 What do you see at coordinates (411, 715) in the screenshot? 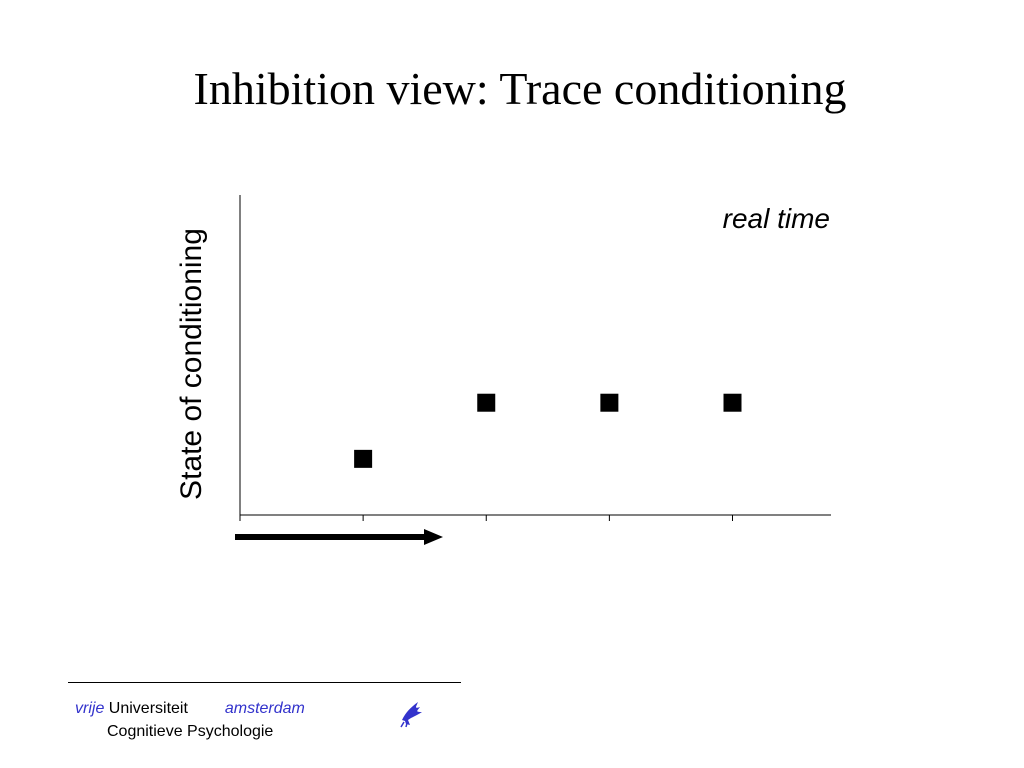
I see `vu-griffin-logo-icon` at bounding box center [411, 715].